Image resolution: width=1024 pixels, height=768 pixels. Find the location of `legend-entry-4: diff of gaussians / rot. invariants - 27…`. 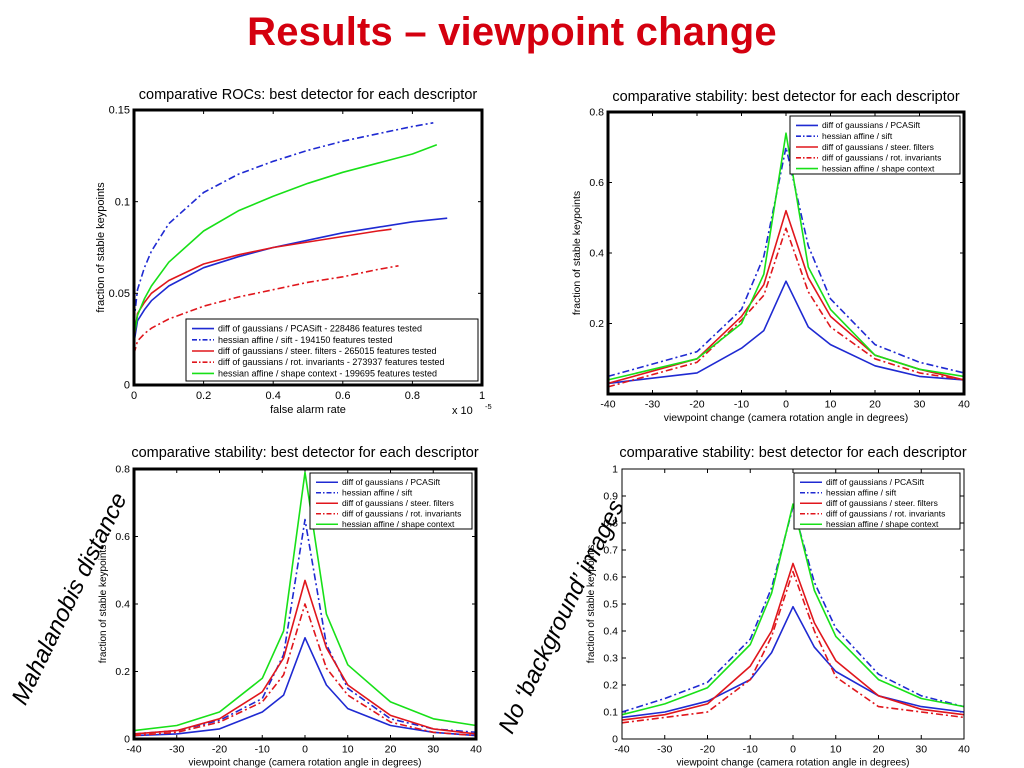

legend-entry-4: diff of gaussians / rot. invariants - 27… is located at coordinates (331, 362).